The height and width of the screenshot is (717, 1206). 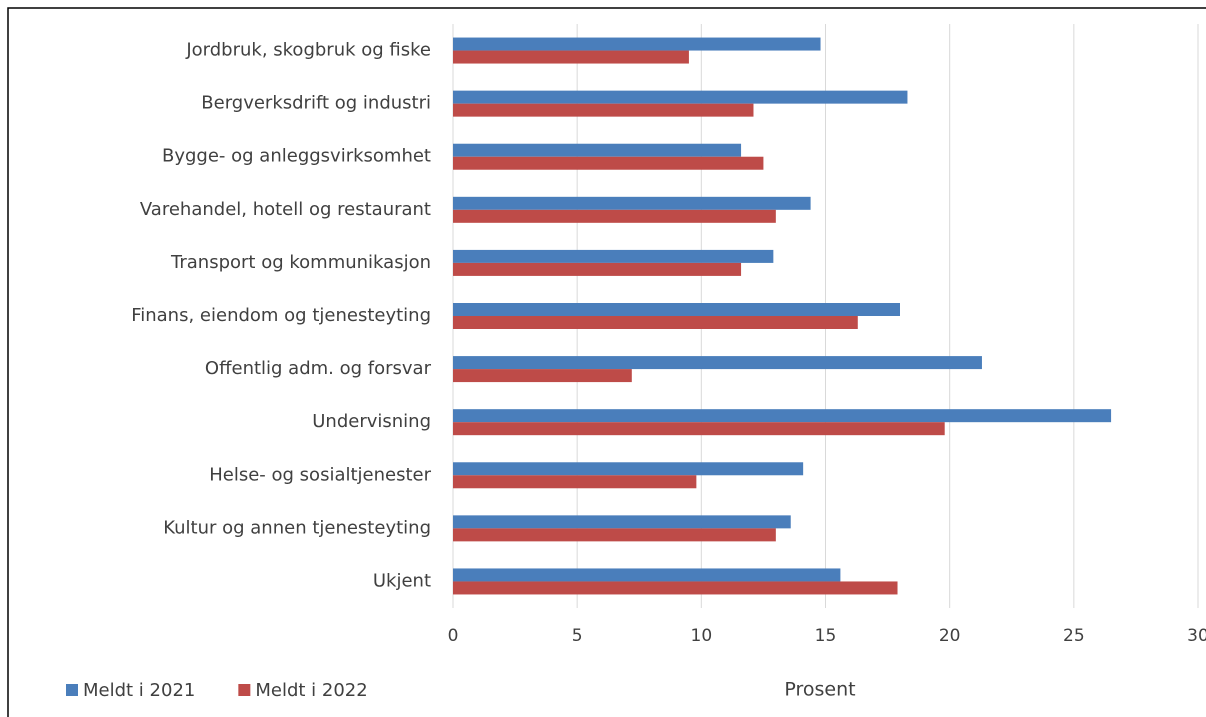 I want to click on legend-label: Meldt i 2022, so click(x=311, y=690).